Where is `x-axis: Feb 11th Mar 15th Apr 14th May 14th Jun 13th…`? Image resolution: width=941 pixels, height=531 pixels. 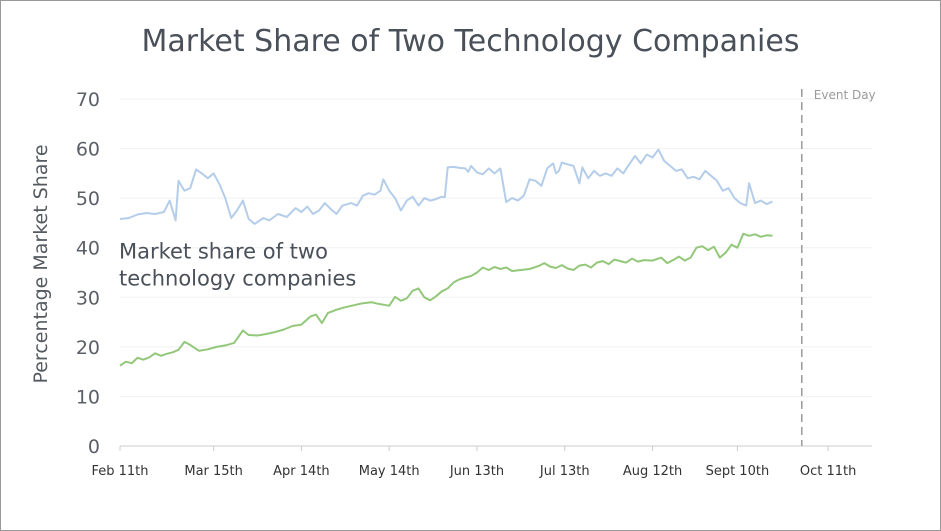 x-axis: Feb 11th Mar 15th Apr 14th May 14th Jun 13th… is located at coordinates (481, 462).